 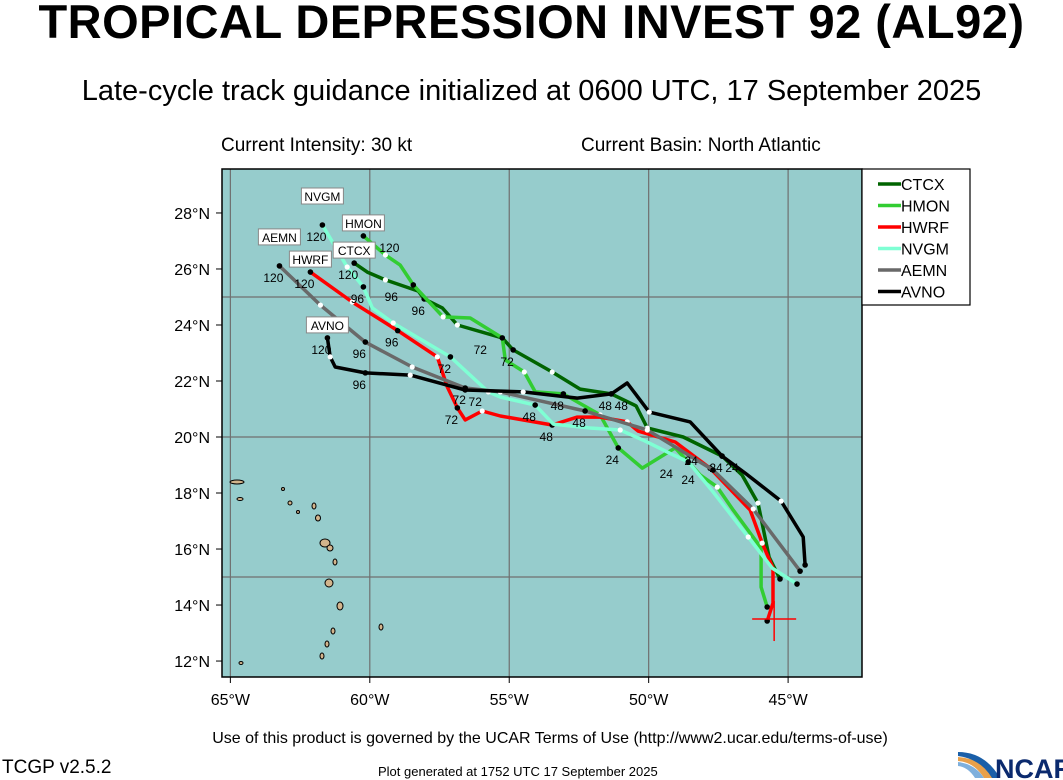 I want to click on legend: CTCX HMON HWRF NVGM AEMN AVNO, so click(x=916, y=237).